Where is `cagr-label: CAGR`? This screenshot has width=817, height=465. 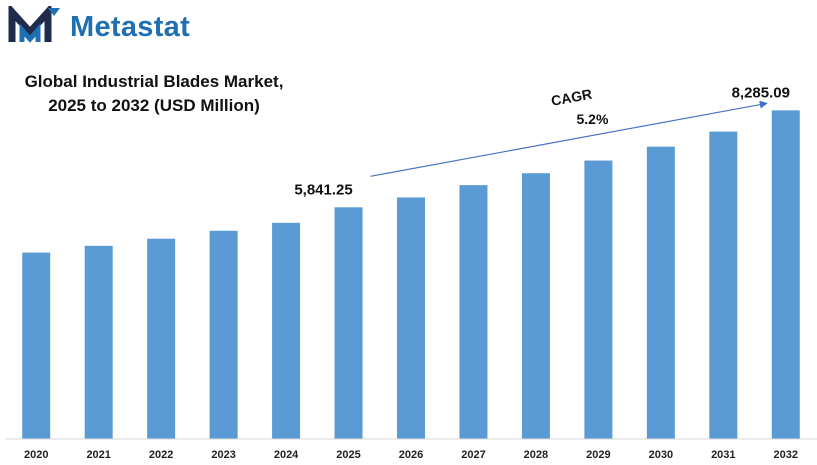
cagr-label: CAGR is located at coordinates (571, 97).